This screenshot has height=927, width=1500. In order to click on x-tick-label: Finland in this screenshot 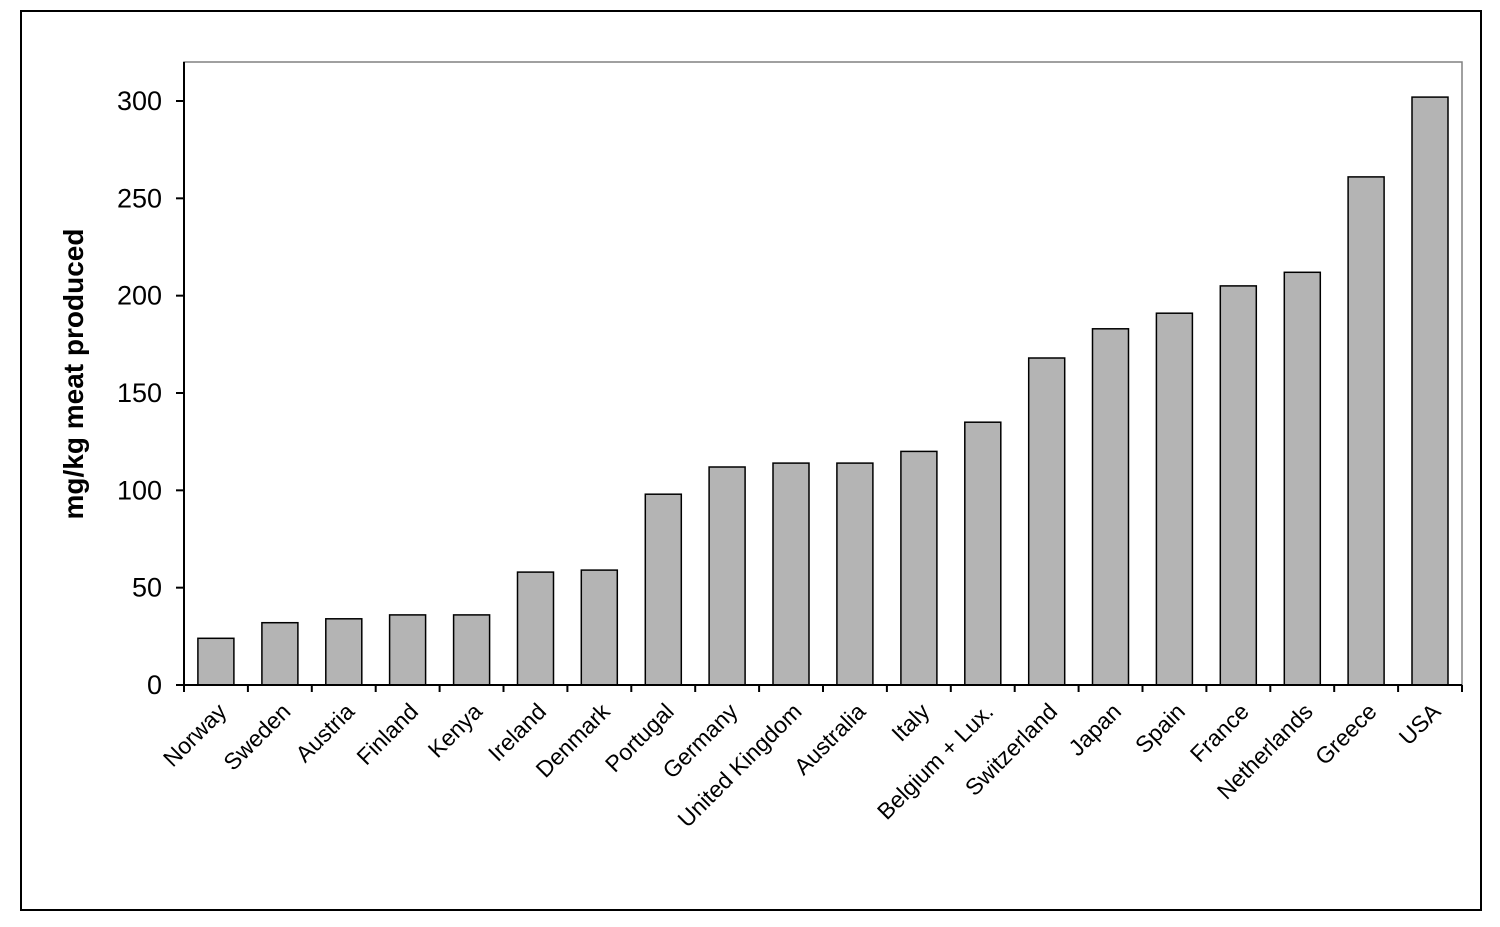, I will do `click(387, 734)`.